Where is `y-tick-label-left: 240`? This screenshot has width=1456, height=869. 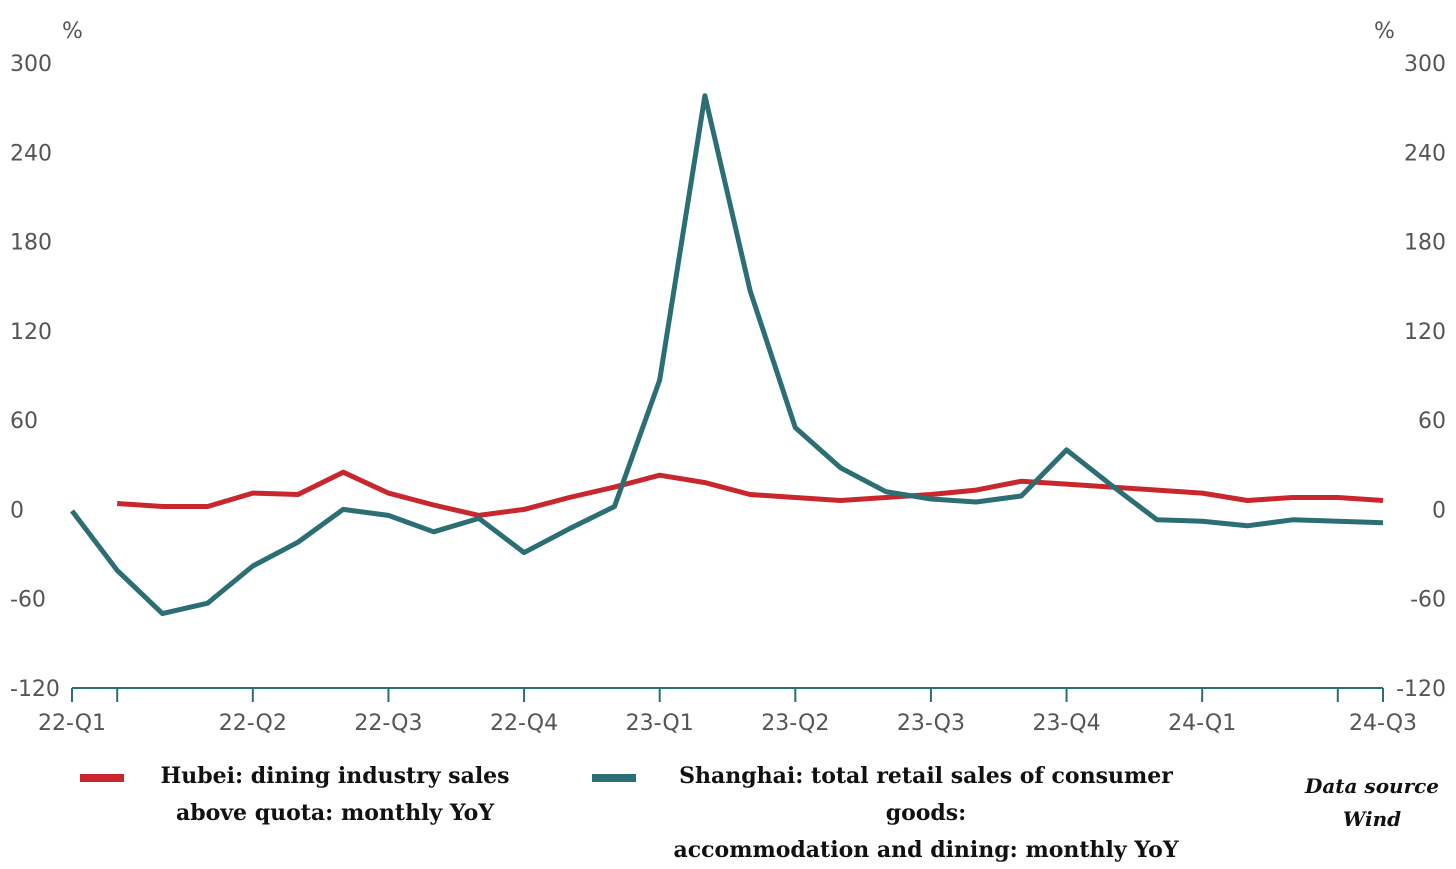
y-tick-label-left: 240 is located at coordinates (31, 153).